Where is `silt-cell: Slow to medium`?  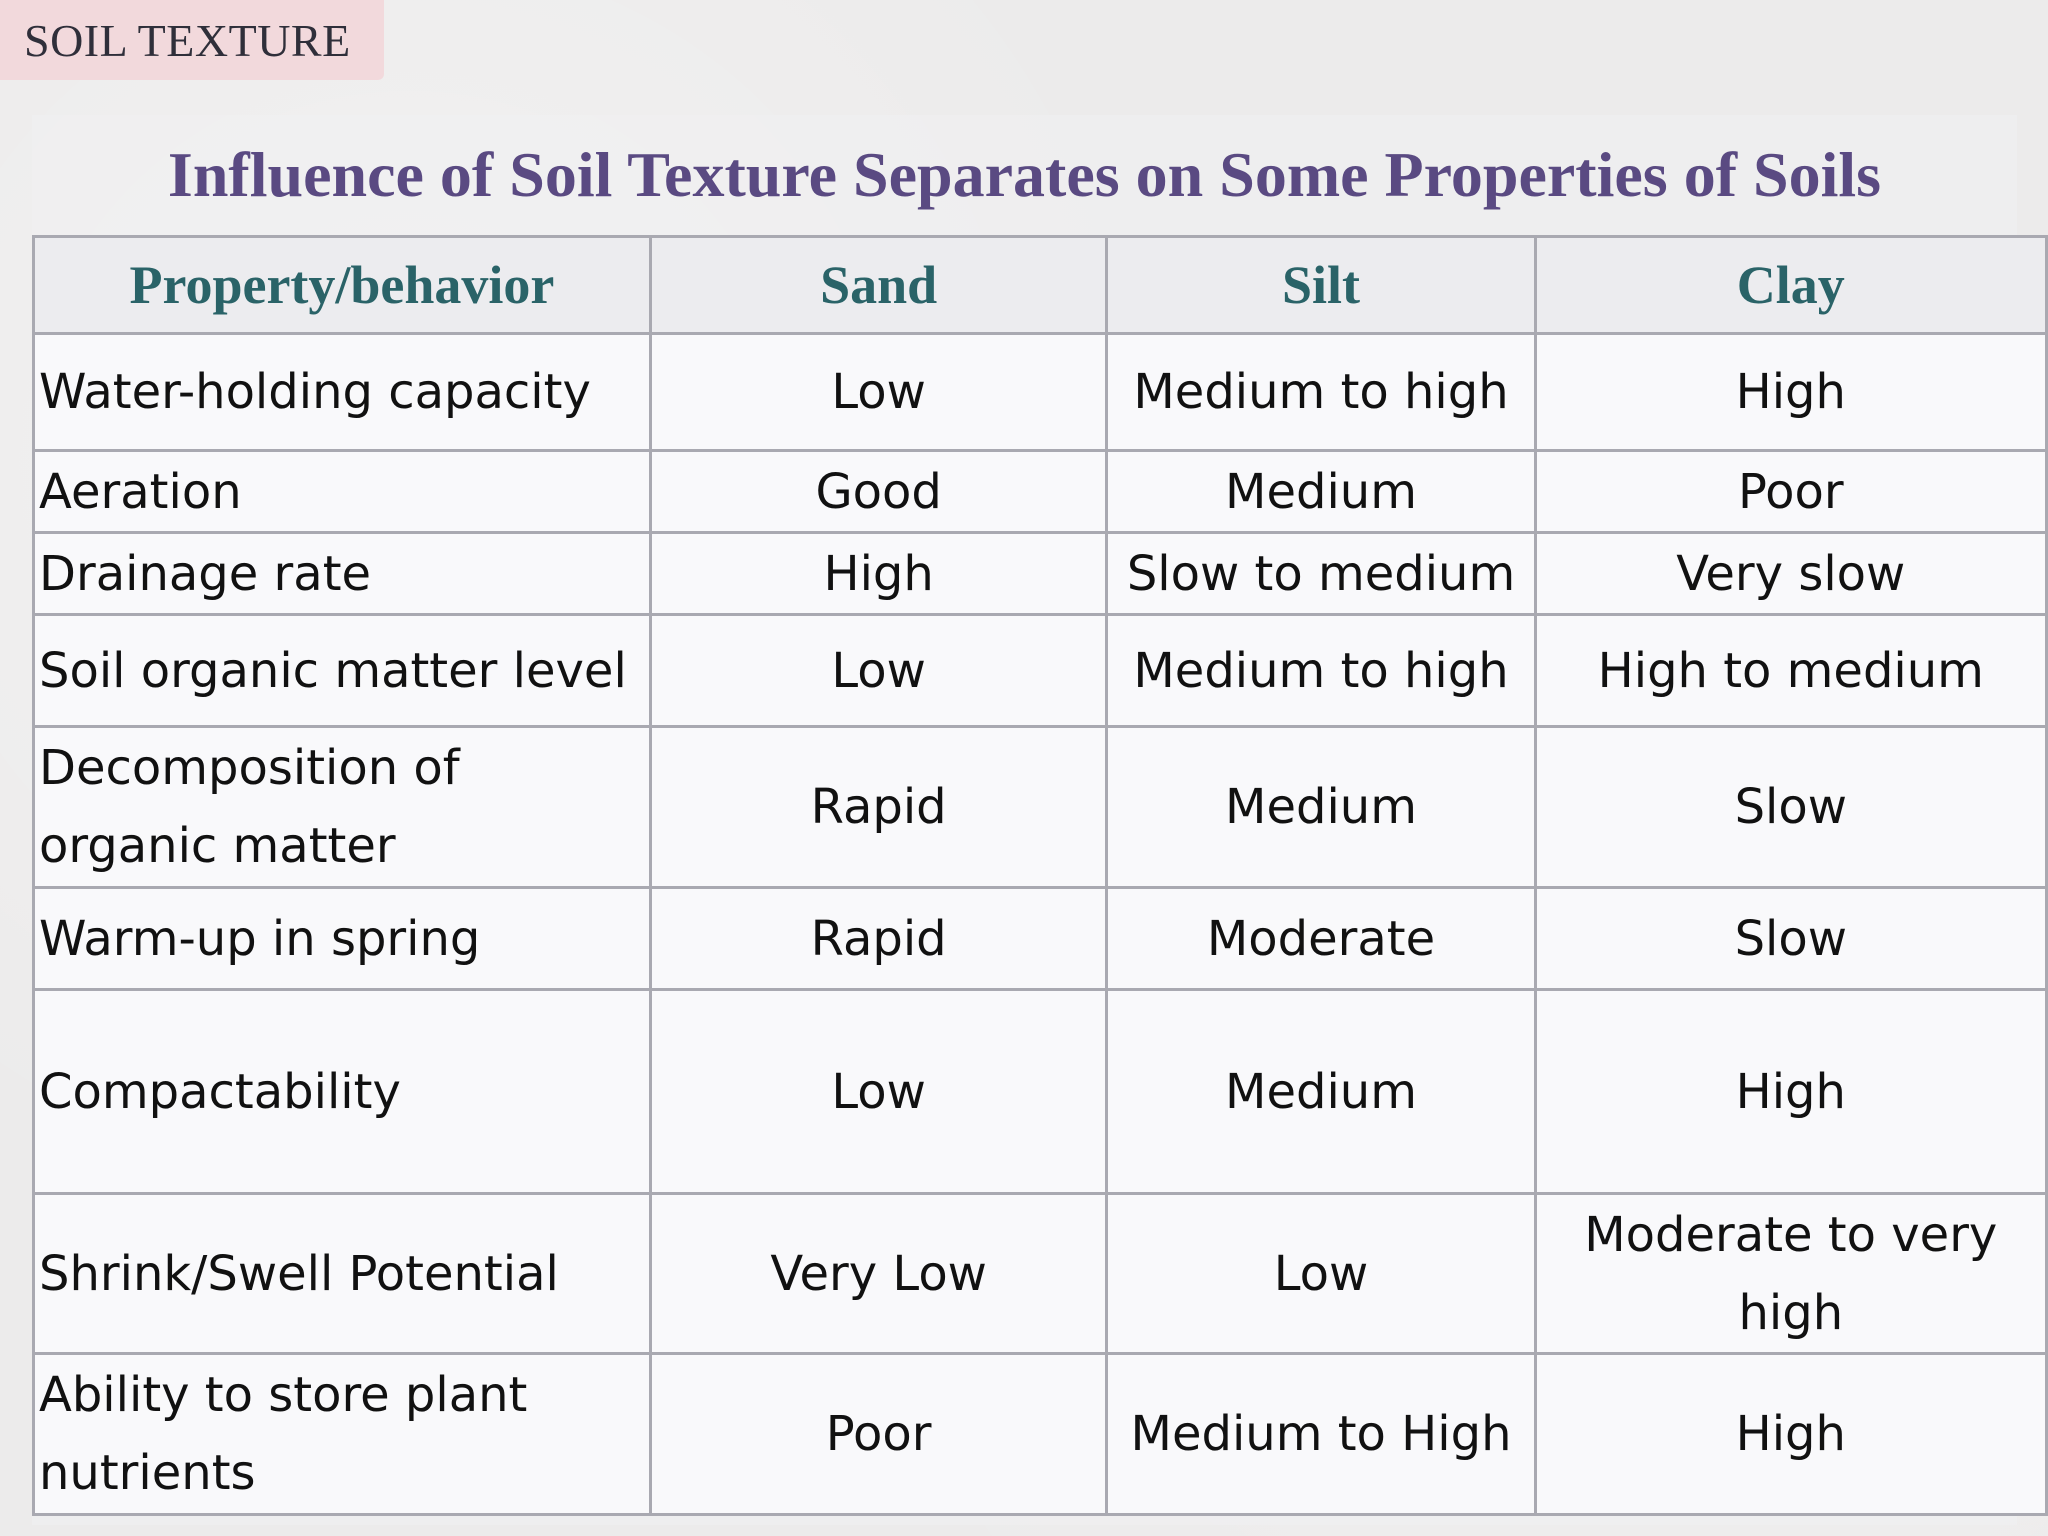
silt-cell: Slow to medium is located at coordinates (1321, 573).